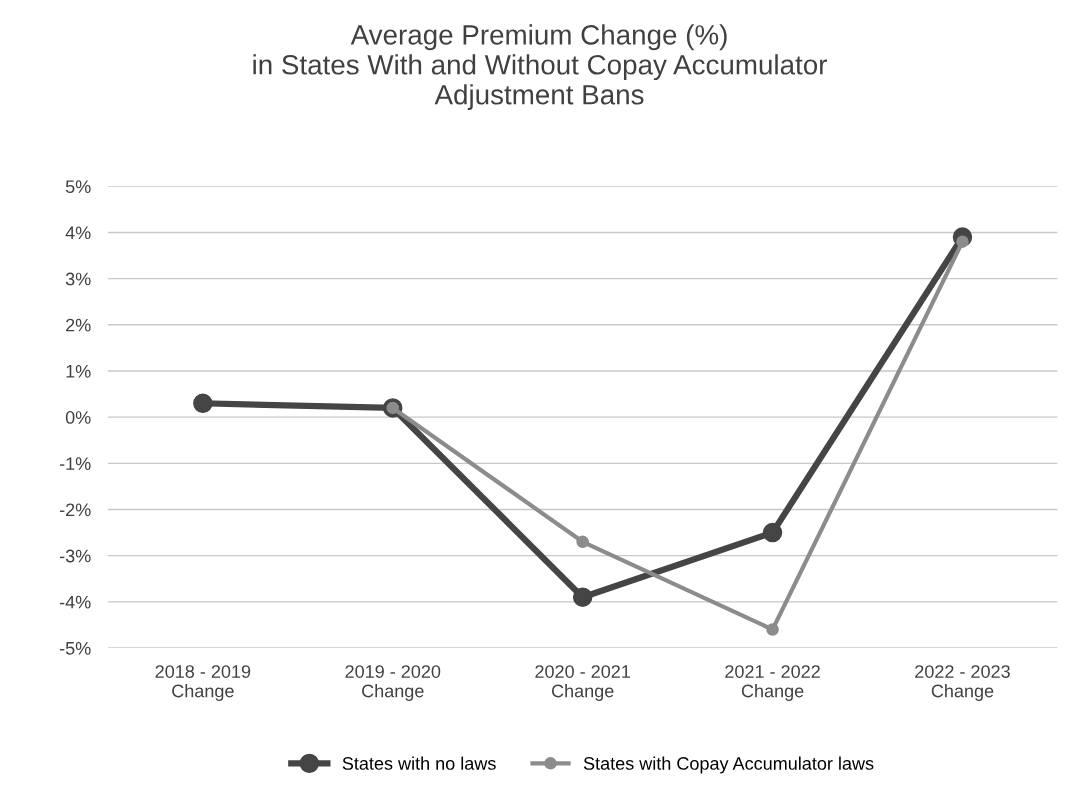 This screenshot has height=810, width=1079. Describe the element at coordinates (540, 67) in the screenshot. I see `chart-title: Average Premium Change (%) in States With and Without Copay Accumulator Adjustment Bans` at that location.